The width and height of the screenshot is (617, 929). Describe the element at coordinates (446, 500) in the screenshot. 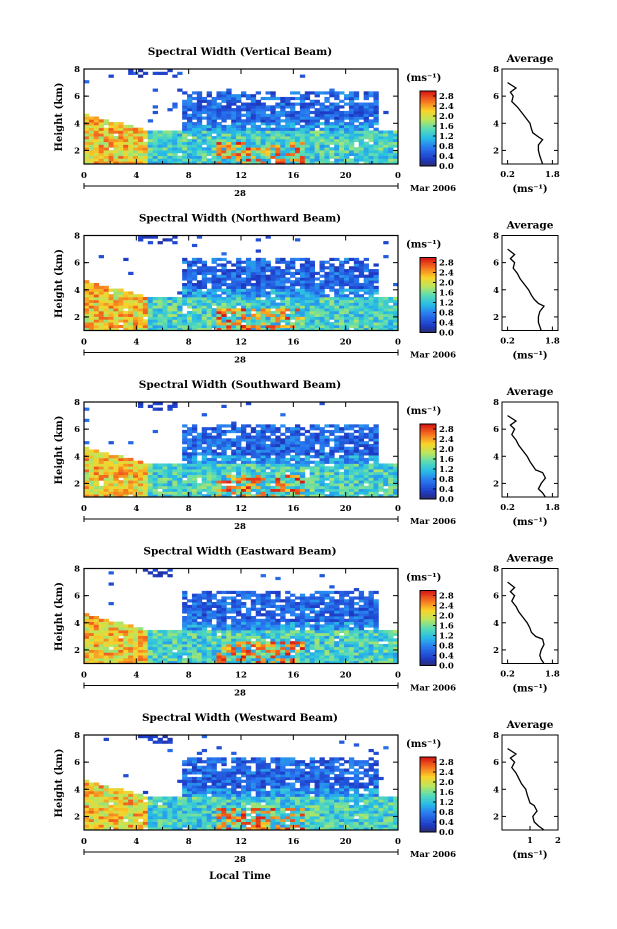

I see `colorbar-tick-label: 0.0` at that location.